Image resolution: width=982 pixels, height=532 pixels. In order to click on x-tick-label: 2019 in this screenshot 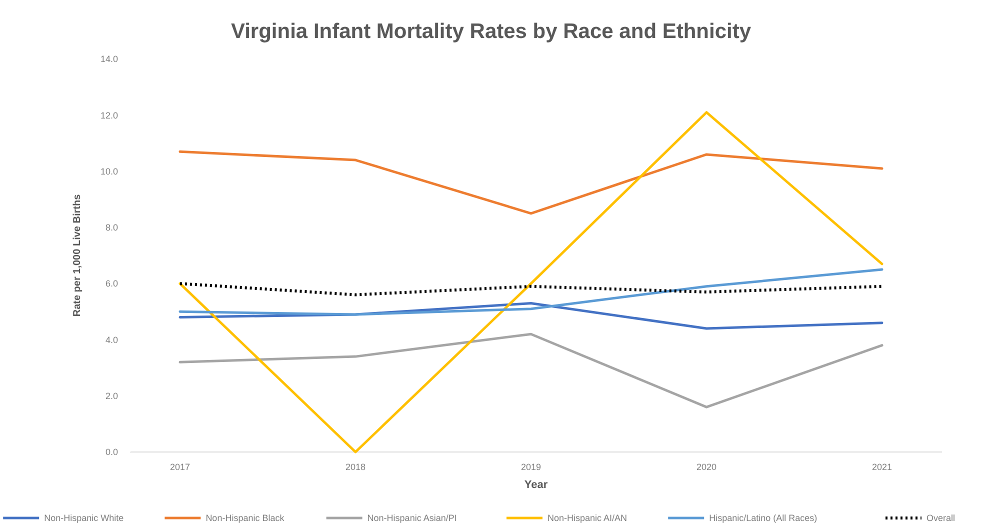, I will do `click(531, 467)`.